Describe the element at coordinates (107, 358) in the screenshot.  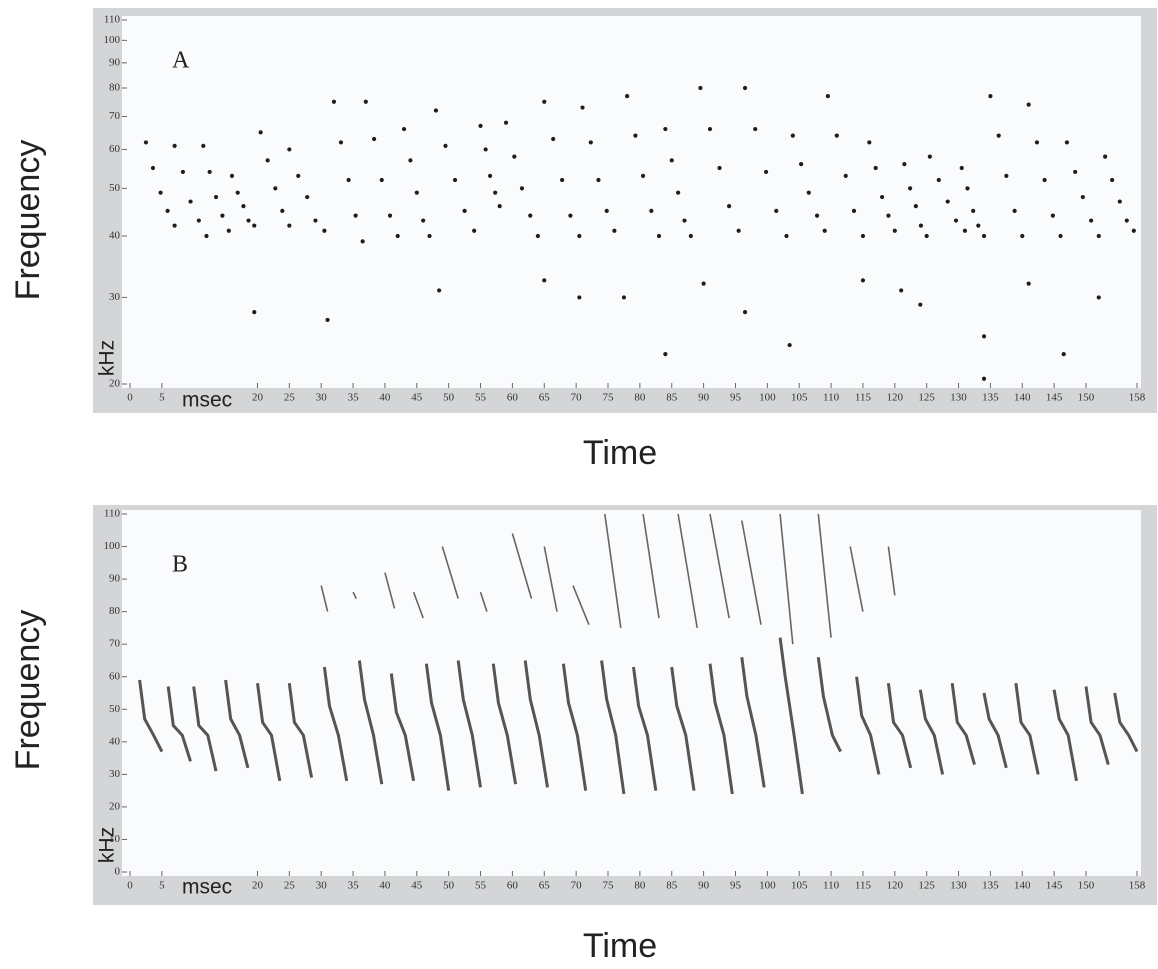
I see `y-unit: kHz` at that location.